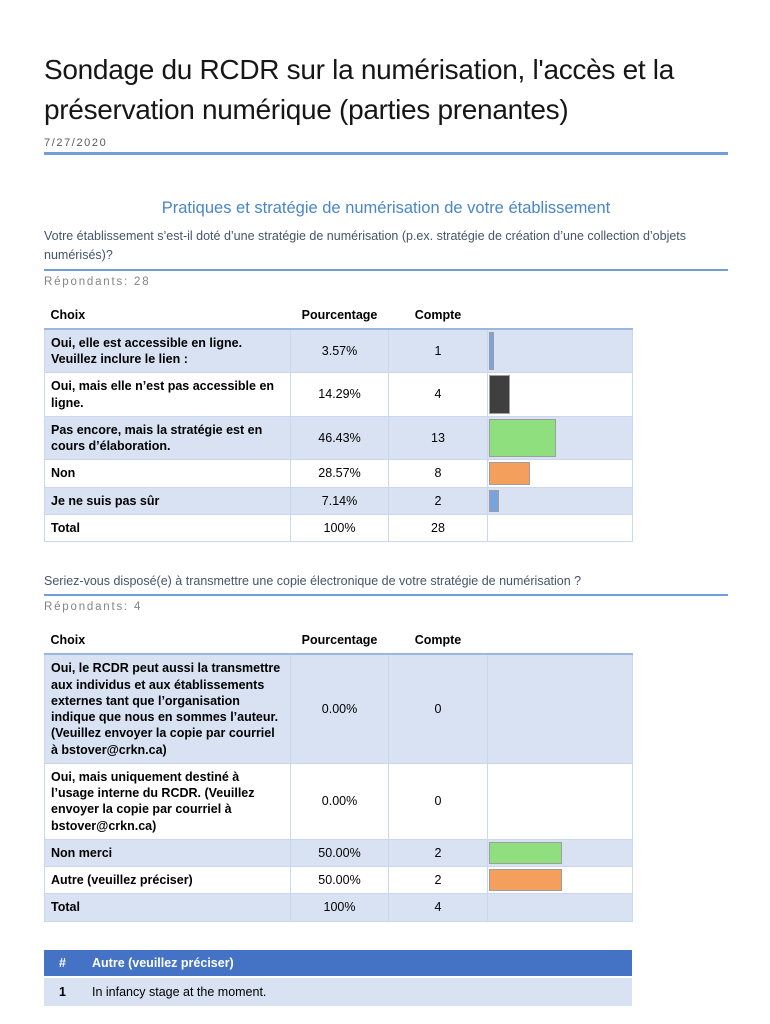 The image size is (770, 1024). What do you see at coordinates (167, 473) in the screenshot?
I see `choice-cell: Non` at bounding box center [167, 473].